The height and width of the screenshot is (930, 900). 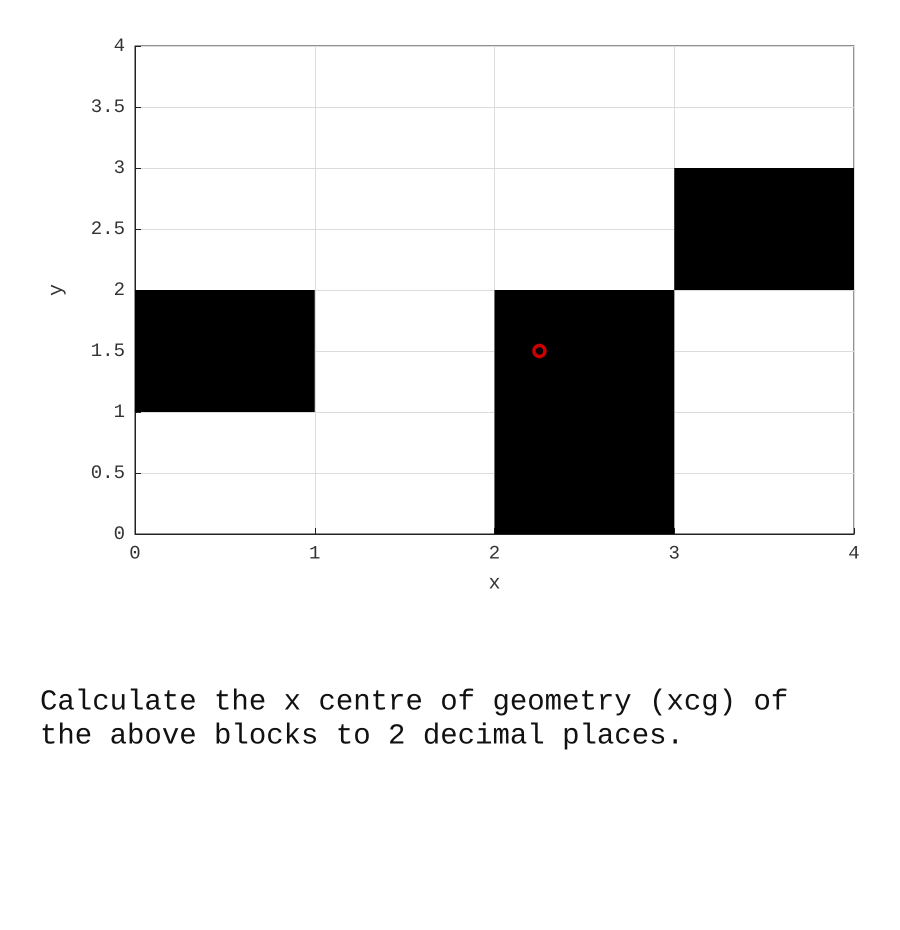 What do you see at coordinates (314, 553) in the screenshot?
I see `x-tick-label: 1` at bounding box center [314, 553].